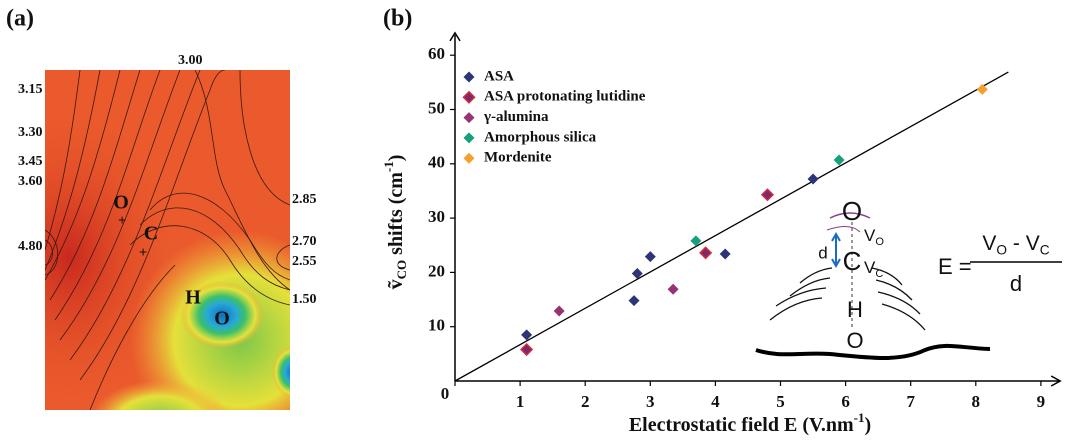 This screenshot has width=1065, height=442. I want to click on y-axis-title-part: ṽ, so click(396, 284).